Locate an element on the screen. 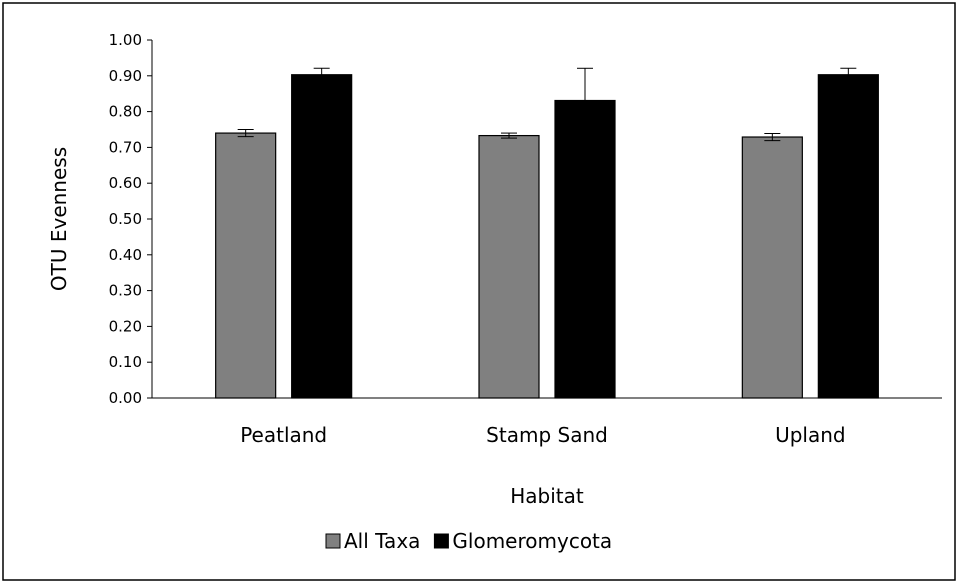  error-bars-group is located at coordinates (547, 104).